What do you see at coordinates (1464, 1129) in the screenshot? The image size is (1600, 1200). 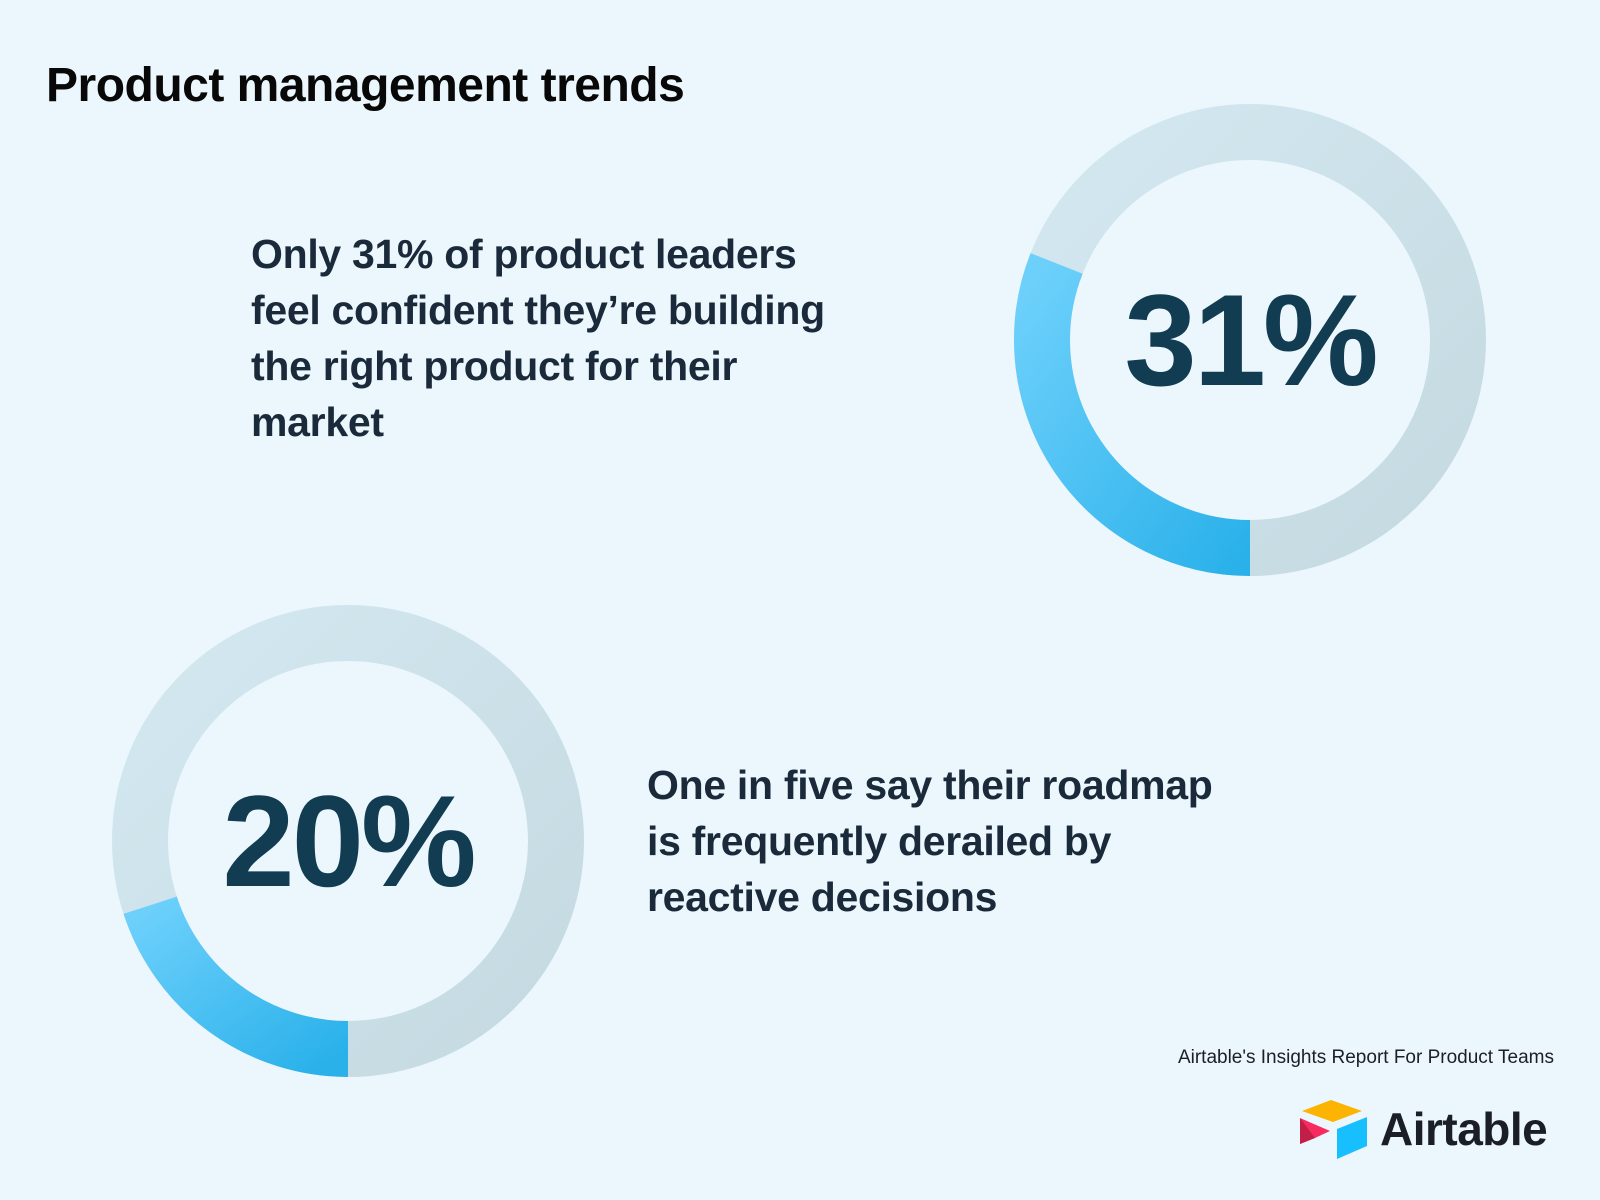 I see `brand-name: Airtable` at bounding box center [1464, 1129].